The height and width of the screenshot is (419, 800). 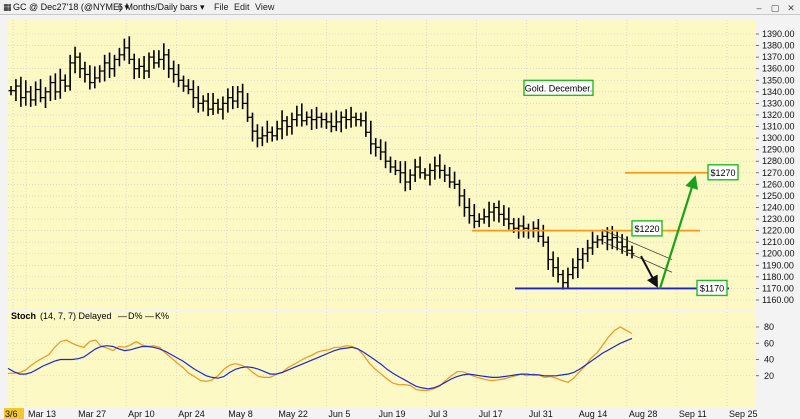 I want to click on window-controls: – ▢ ✕, so click(x=775, y=8).